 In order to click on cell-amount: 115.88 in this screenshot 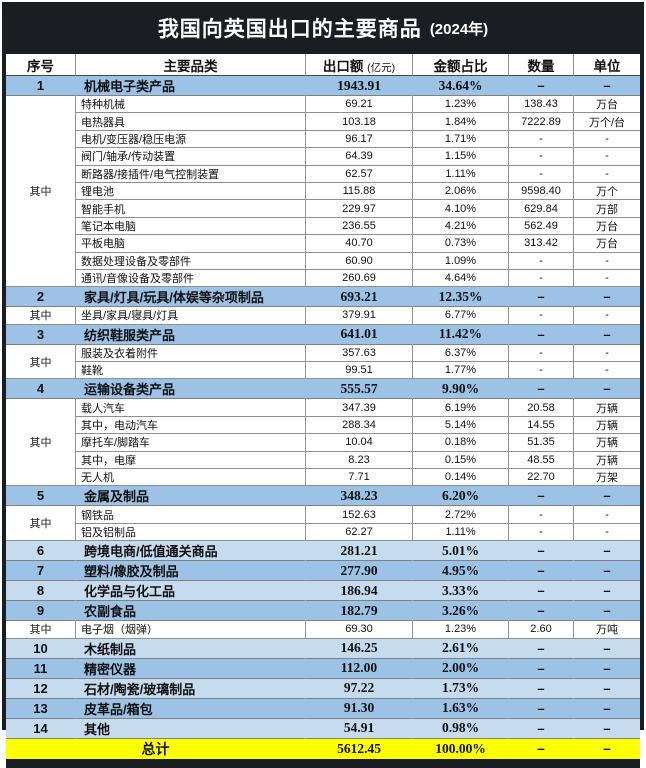, I will do `click(359, 191)`.